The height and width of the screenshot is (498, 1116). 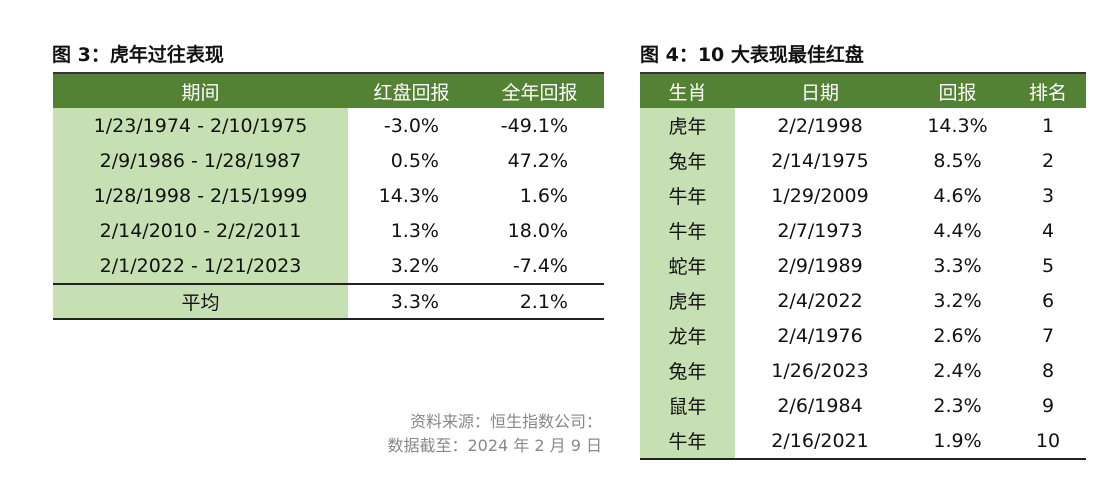 What do you see at coordinates (414, 230) in the screenshot?
I see `red-return-cell: 1.3%` at bounding box center [414, 230].